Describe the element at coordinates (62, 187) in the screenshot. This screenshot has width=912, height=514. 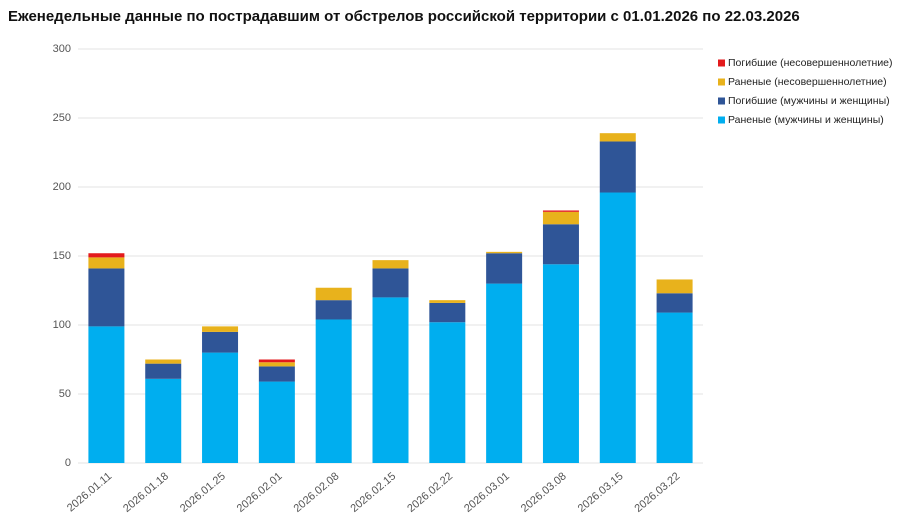
I see `y-tick-label: 200` at that location.